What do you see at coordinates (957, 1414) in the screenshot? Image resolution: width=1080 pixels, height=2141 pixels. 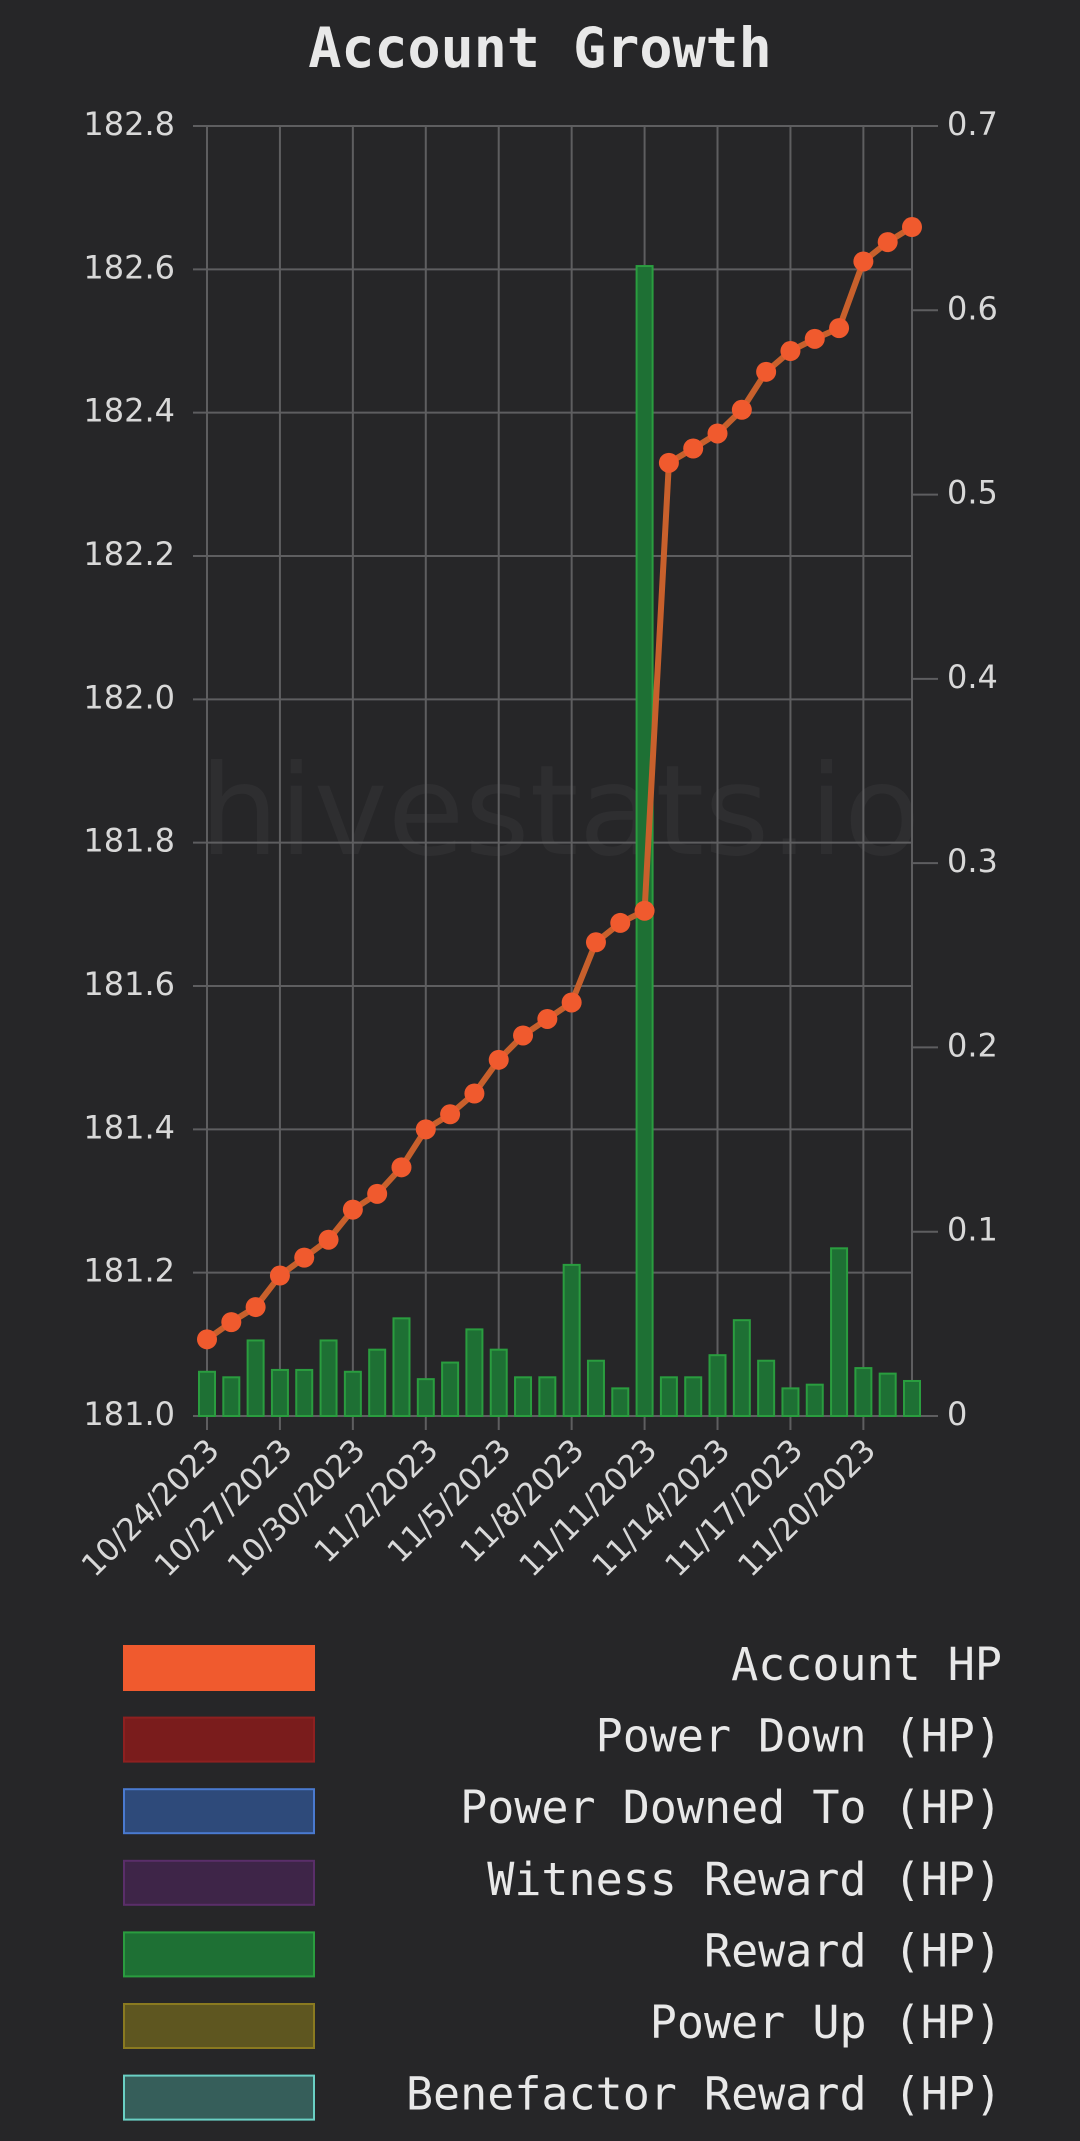 I see `y2-tick-label: 0` at bounding box center [957, 1414].